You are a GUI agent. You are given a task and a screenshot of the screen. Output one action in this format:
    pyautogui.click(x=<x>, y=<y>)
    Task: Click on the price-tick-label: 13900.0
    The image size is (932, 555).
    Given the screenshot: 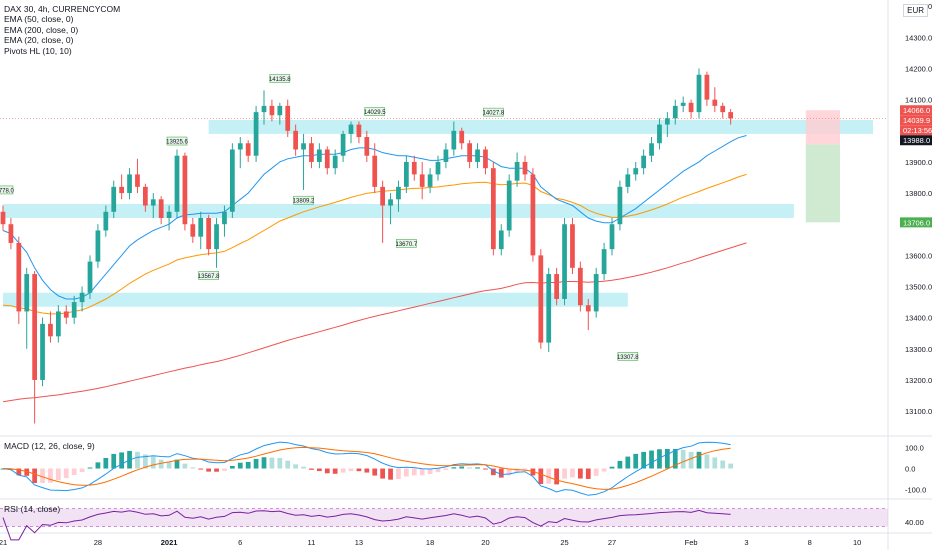 What is the action you would take?
    pyautogui.click(x=918, y=162)
    